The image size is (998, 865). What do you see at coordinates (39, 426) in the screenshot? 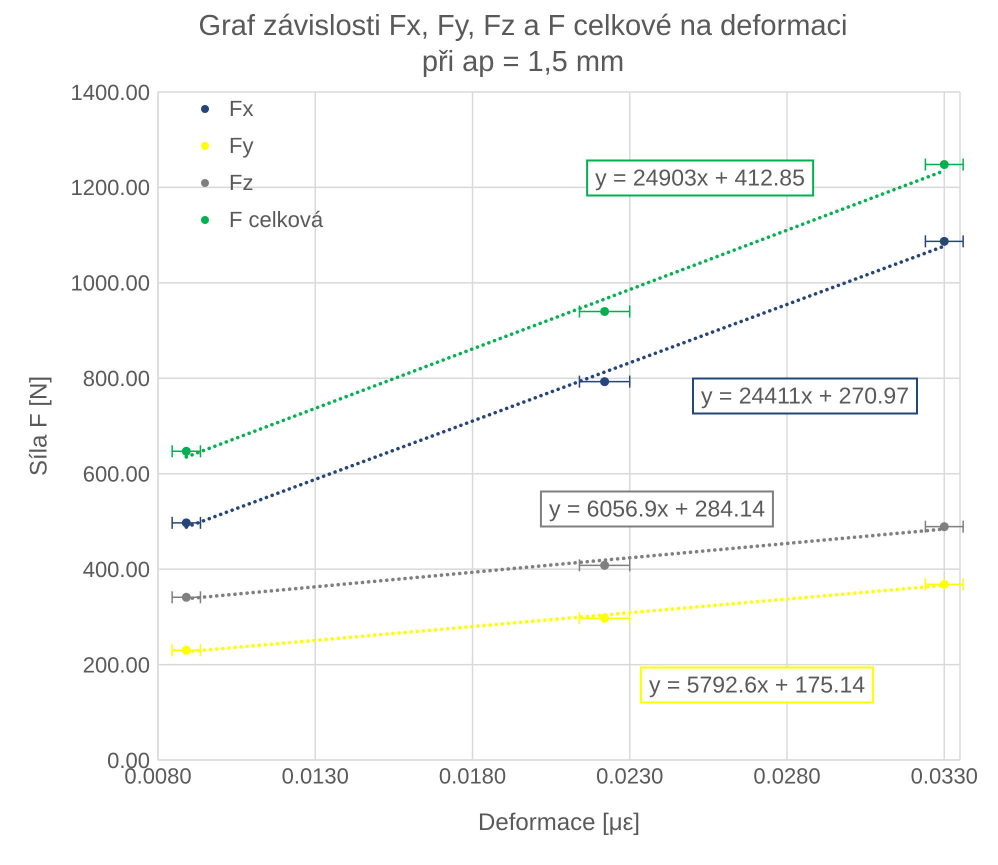
I see `y-axis-title: Síla F [N]` at bounding box center [39, 426].